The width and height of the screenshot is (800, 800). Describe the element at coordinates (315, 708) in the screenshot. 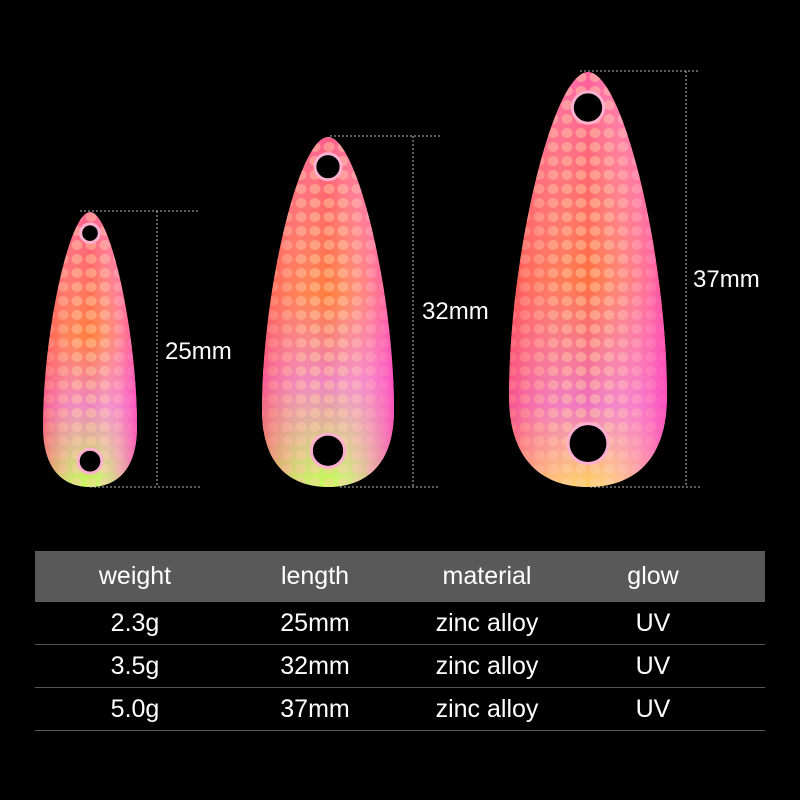

I see `cell-length: 37mm` at that location.